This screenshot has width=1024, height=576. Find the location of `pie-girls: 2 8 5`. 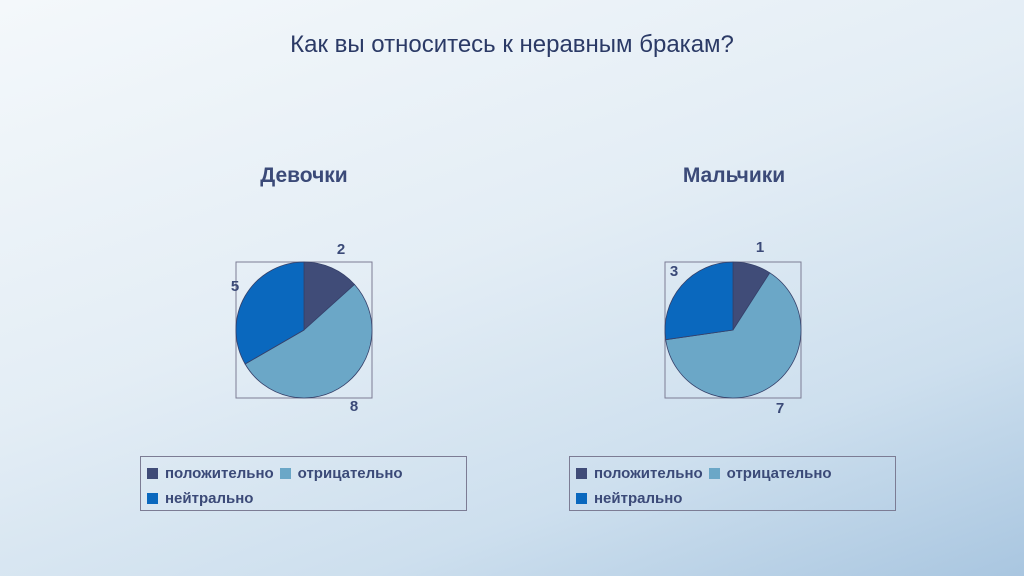

pie-girls: 2 8 5 is located at coordinates (302, 328).